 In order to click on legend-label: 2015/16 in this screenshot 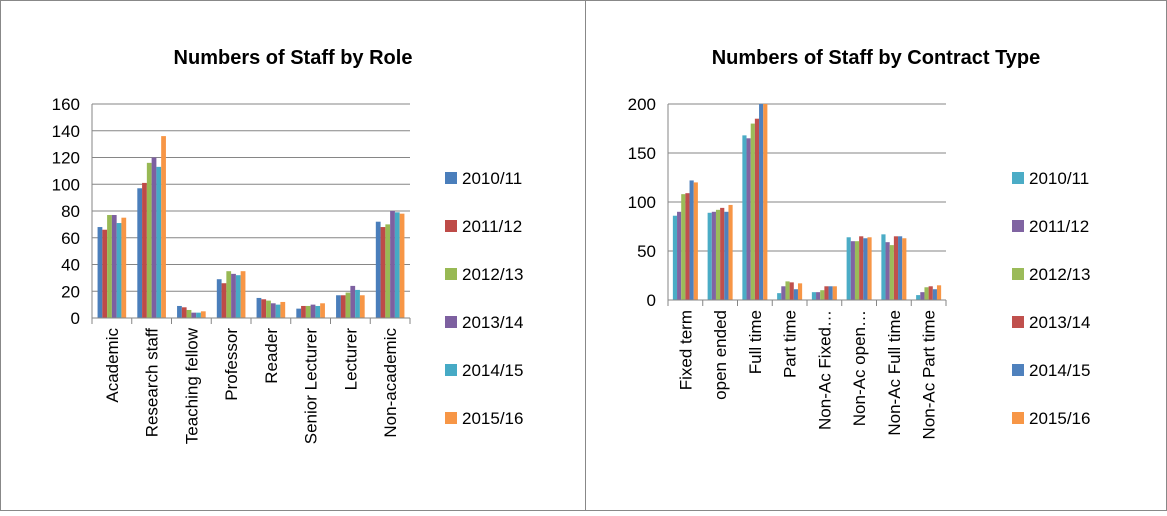, I will do `click(1059, 418)`.